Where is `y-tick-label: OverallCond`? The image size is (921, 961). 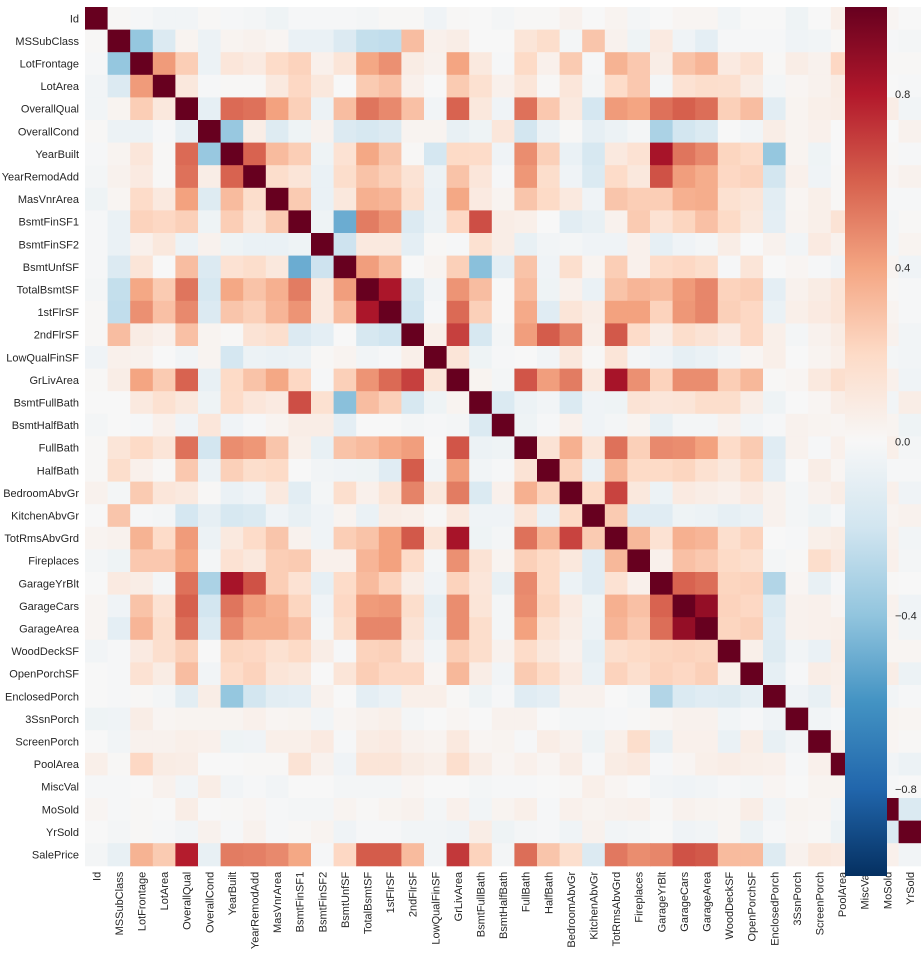 y-tick-label: OverallCond is located at coordinates (48, 132).